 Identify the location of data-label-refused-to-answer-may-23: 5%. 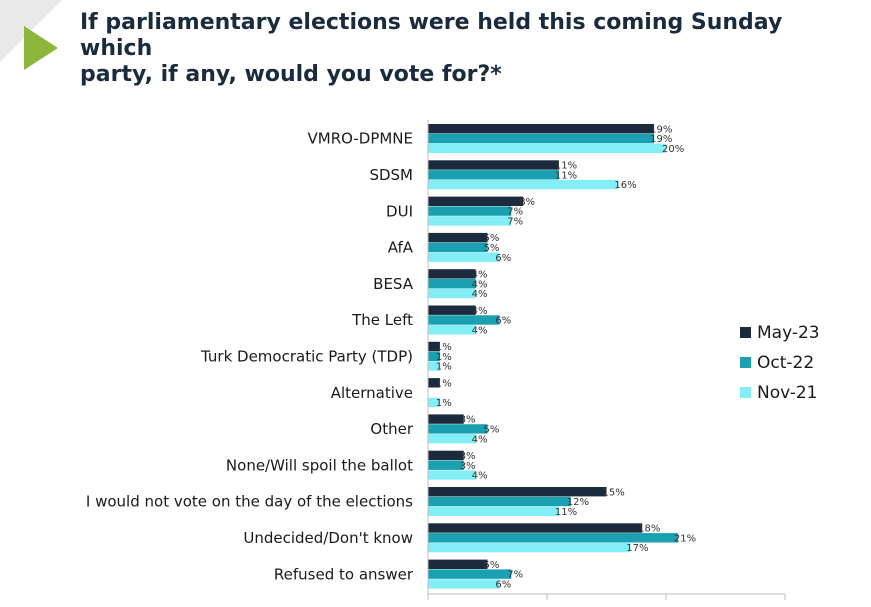
(492, 565).